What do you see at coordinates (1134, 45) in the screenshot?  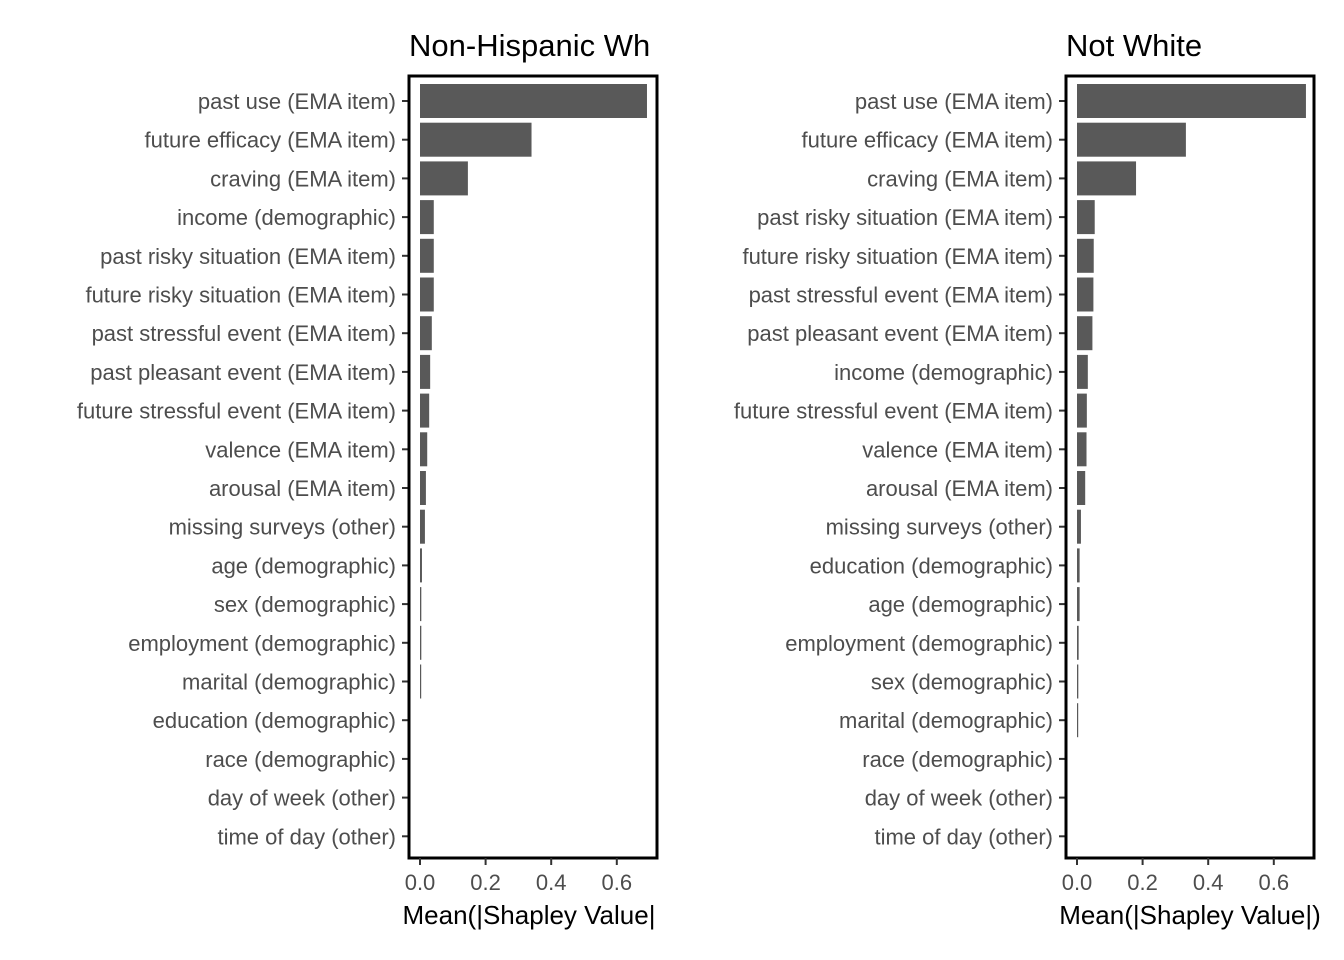 I see `chart-title: Not White` at bounding box center [1134, 45].